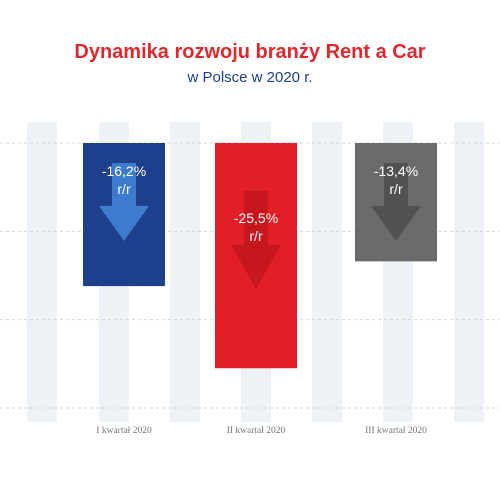  What do you see at coordinates (124, 171) in the screenshot?
I see `data-label-value: -16,2%` at bounding box center [124, 171].